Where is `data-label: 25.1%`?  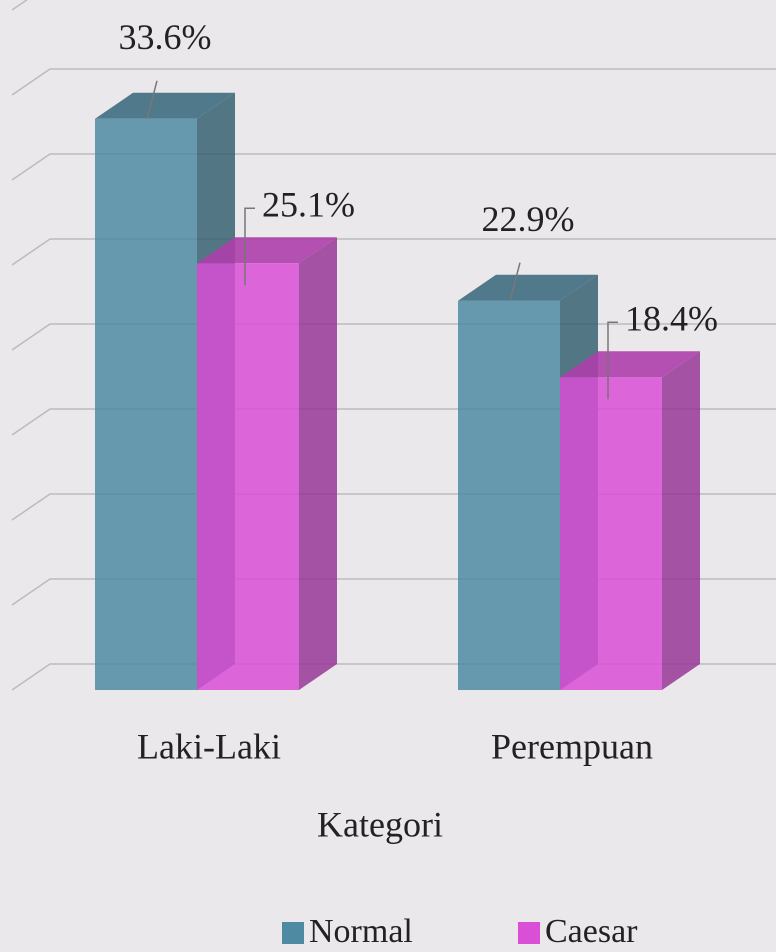 data-label: 25.1% is located at coordinates (308, 205).